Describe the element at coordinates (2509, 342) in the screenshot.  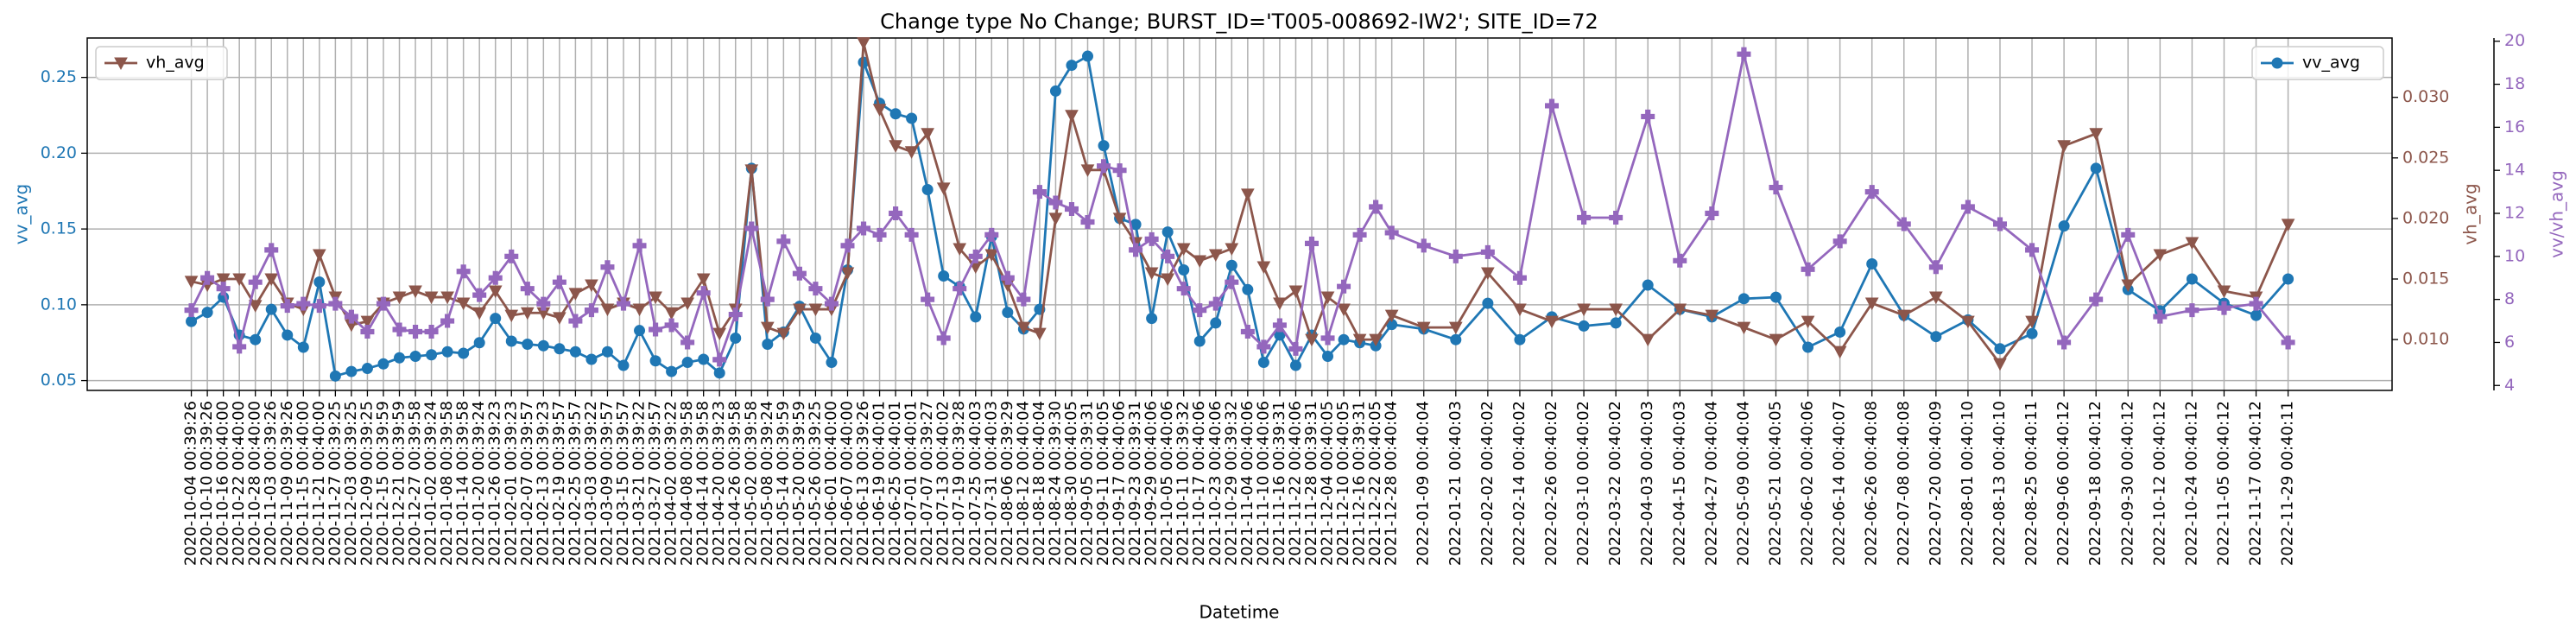
I see `y3-tick-label: 6` at that location.